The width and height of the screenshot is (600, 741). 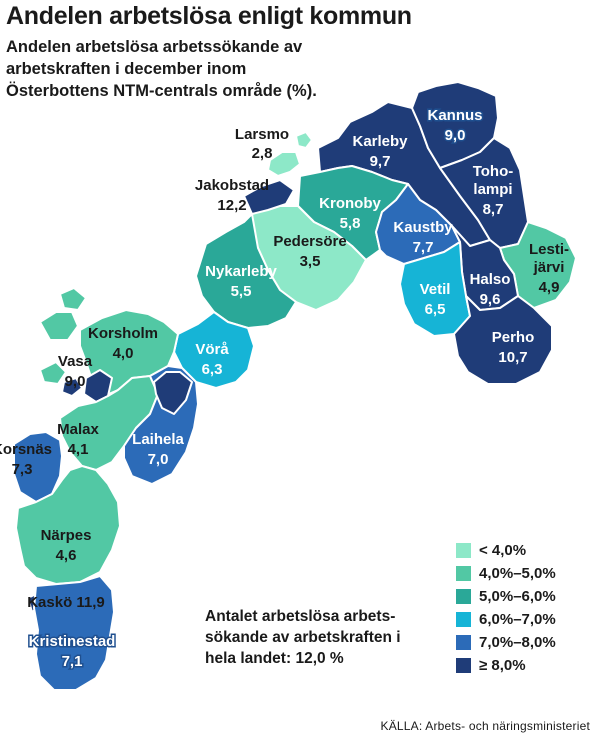 What do you see at coordinates (53, 373) in the screenshot?
I see `region-korsholm-island3` at bounding box center [53, 373].